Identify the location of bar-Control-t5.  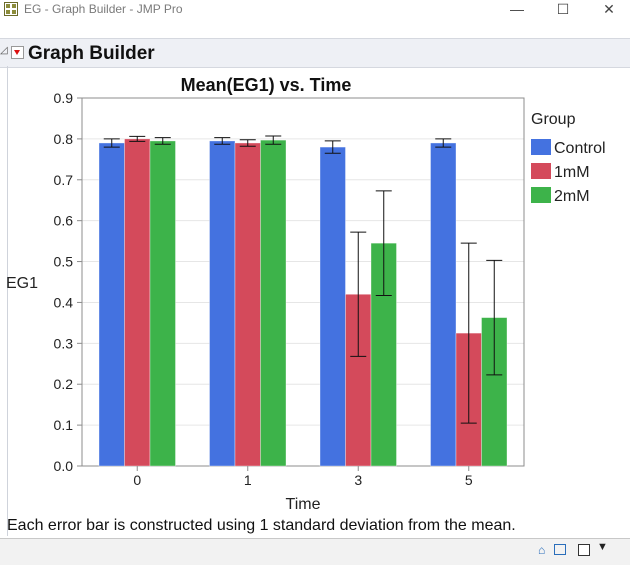
(443, 304).